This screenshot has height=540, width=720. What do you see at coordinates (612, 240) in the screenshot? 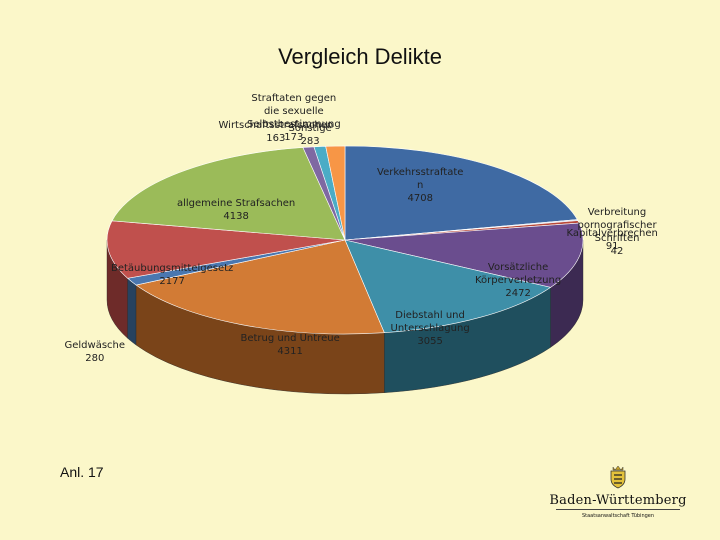
I see `slice-label-kapitalverbrechen: Kapitalverbrechen 91` at bounding box center [612, 240].